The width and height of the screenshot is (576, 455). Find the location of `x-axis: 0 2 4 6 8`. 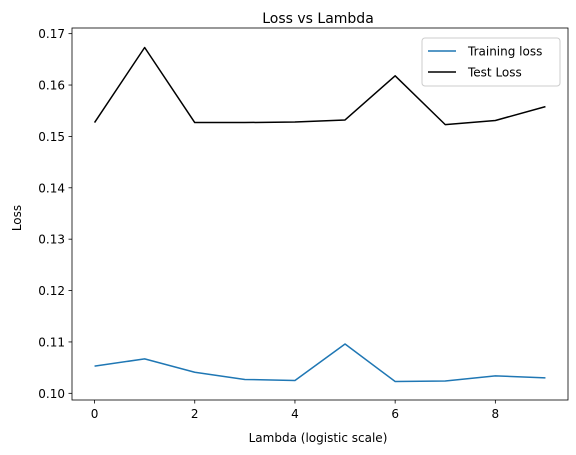

x-axis: 0 2 4 6 8 is located at coordinates (295, 410).